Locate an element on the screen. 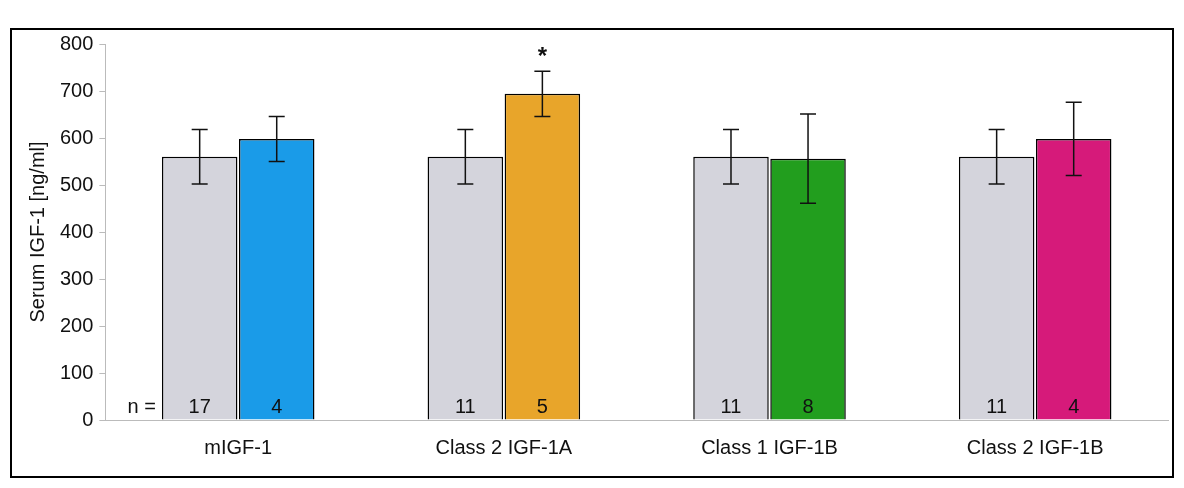 This screenshot has width=1184, height=488. annotation: n = is located at coordinates (141, 405).